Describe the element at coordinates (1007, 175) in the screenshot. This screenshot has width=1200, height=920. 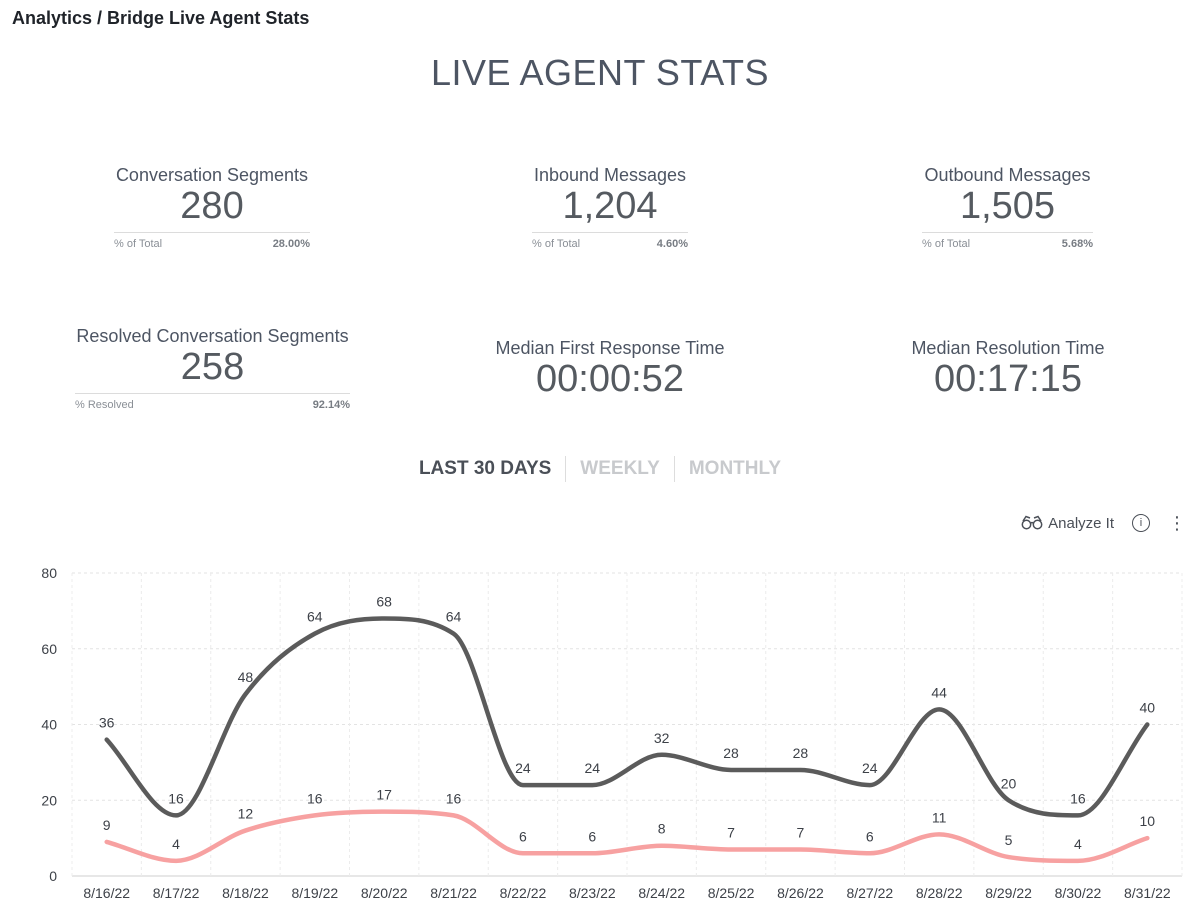
I see `metric-label: Outbound Messages` at that location.